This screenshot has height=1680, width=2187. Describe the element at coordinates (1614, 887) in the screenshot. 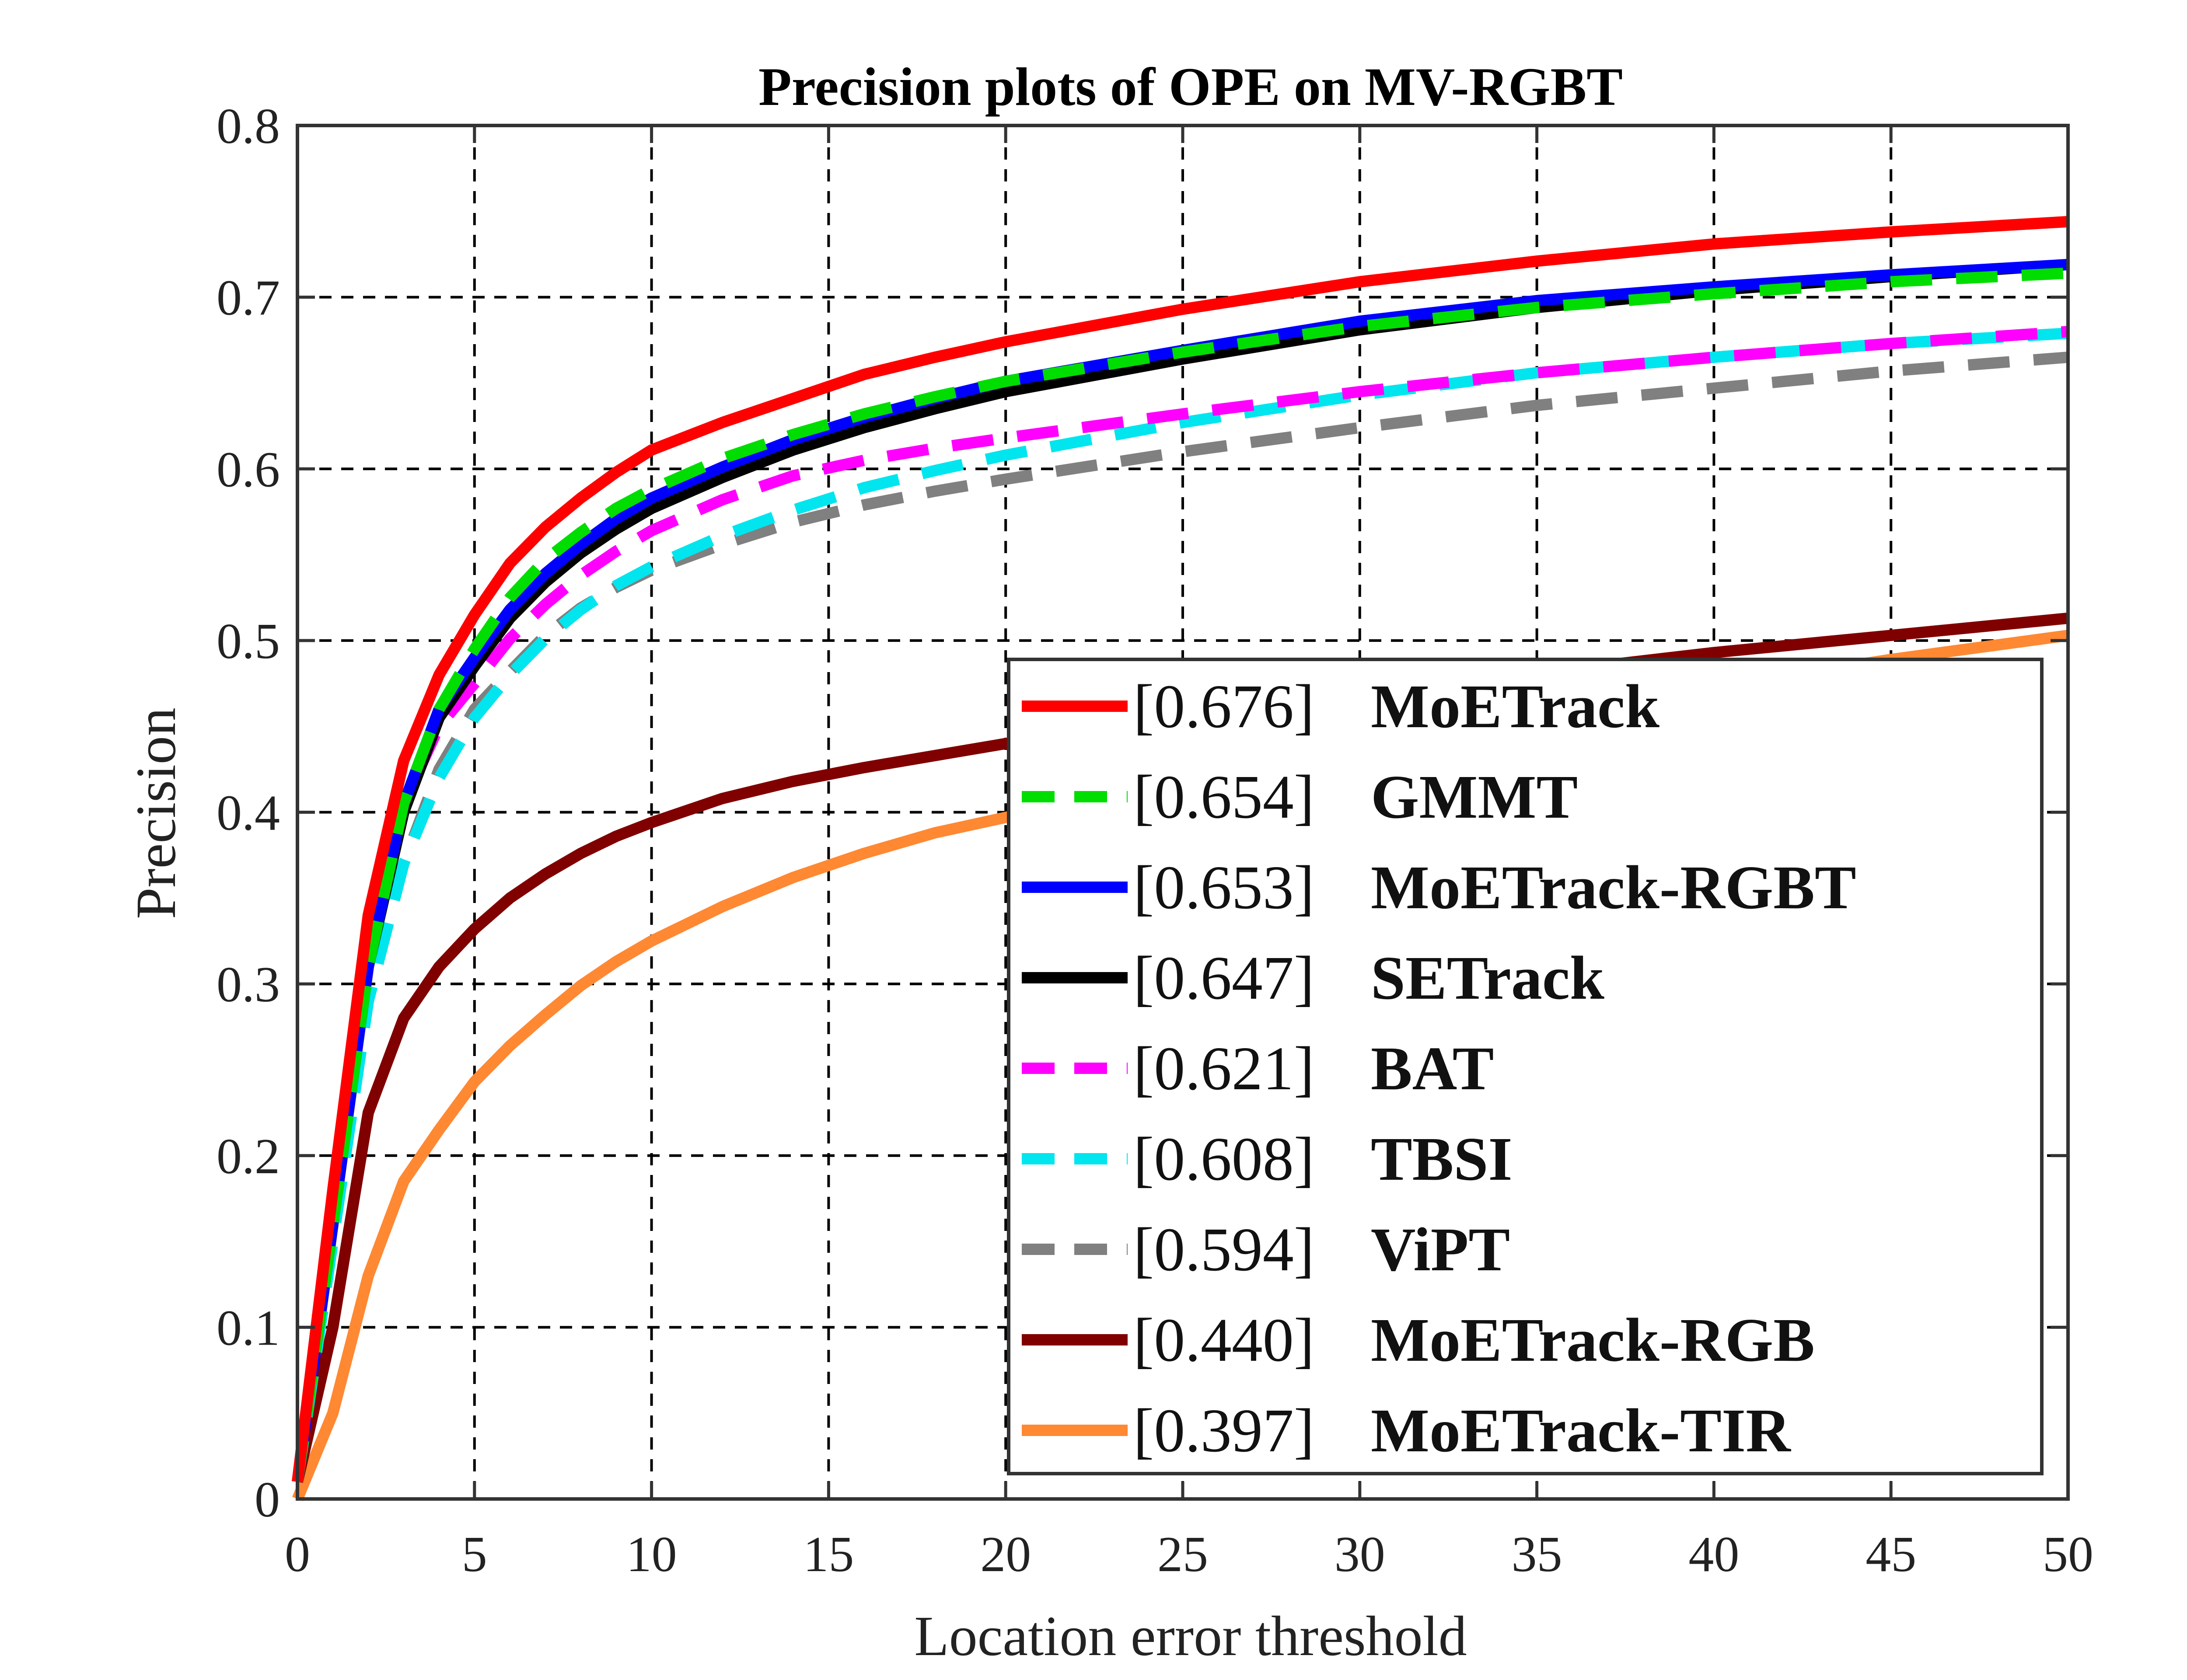

I see `legend-label-moetrack-rgbt: MoETrack-RGBT` at that location.